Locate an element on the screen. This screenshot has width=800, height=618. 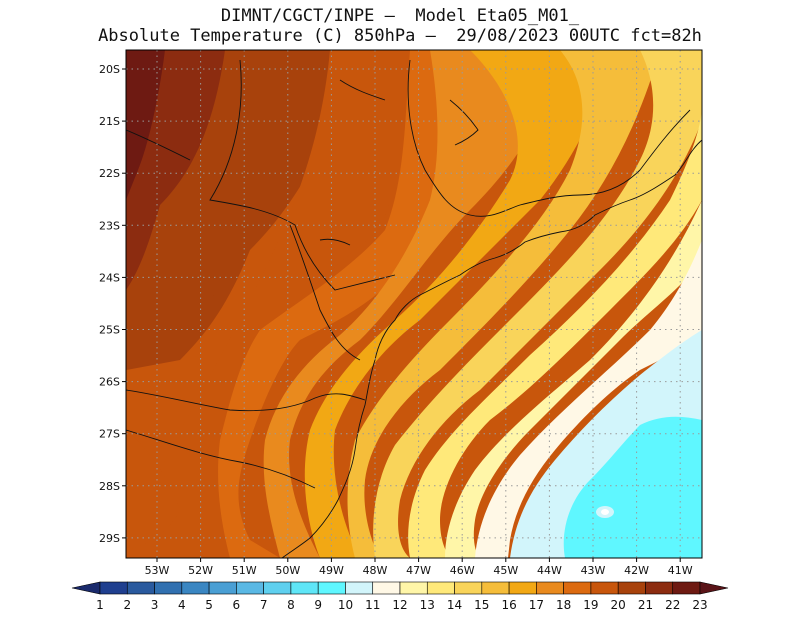
colorbar-label: 15 is located at coordinates (481, 605).